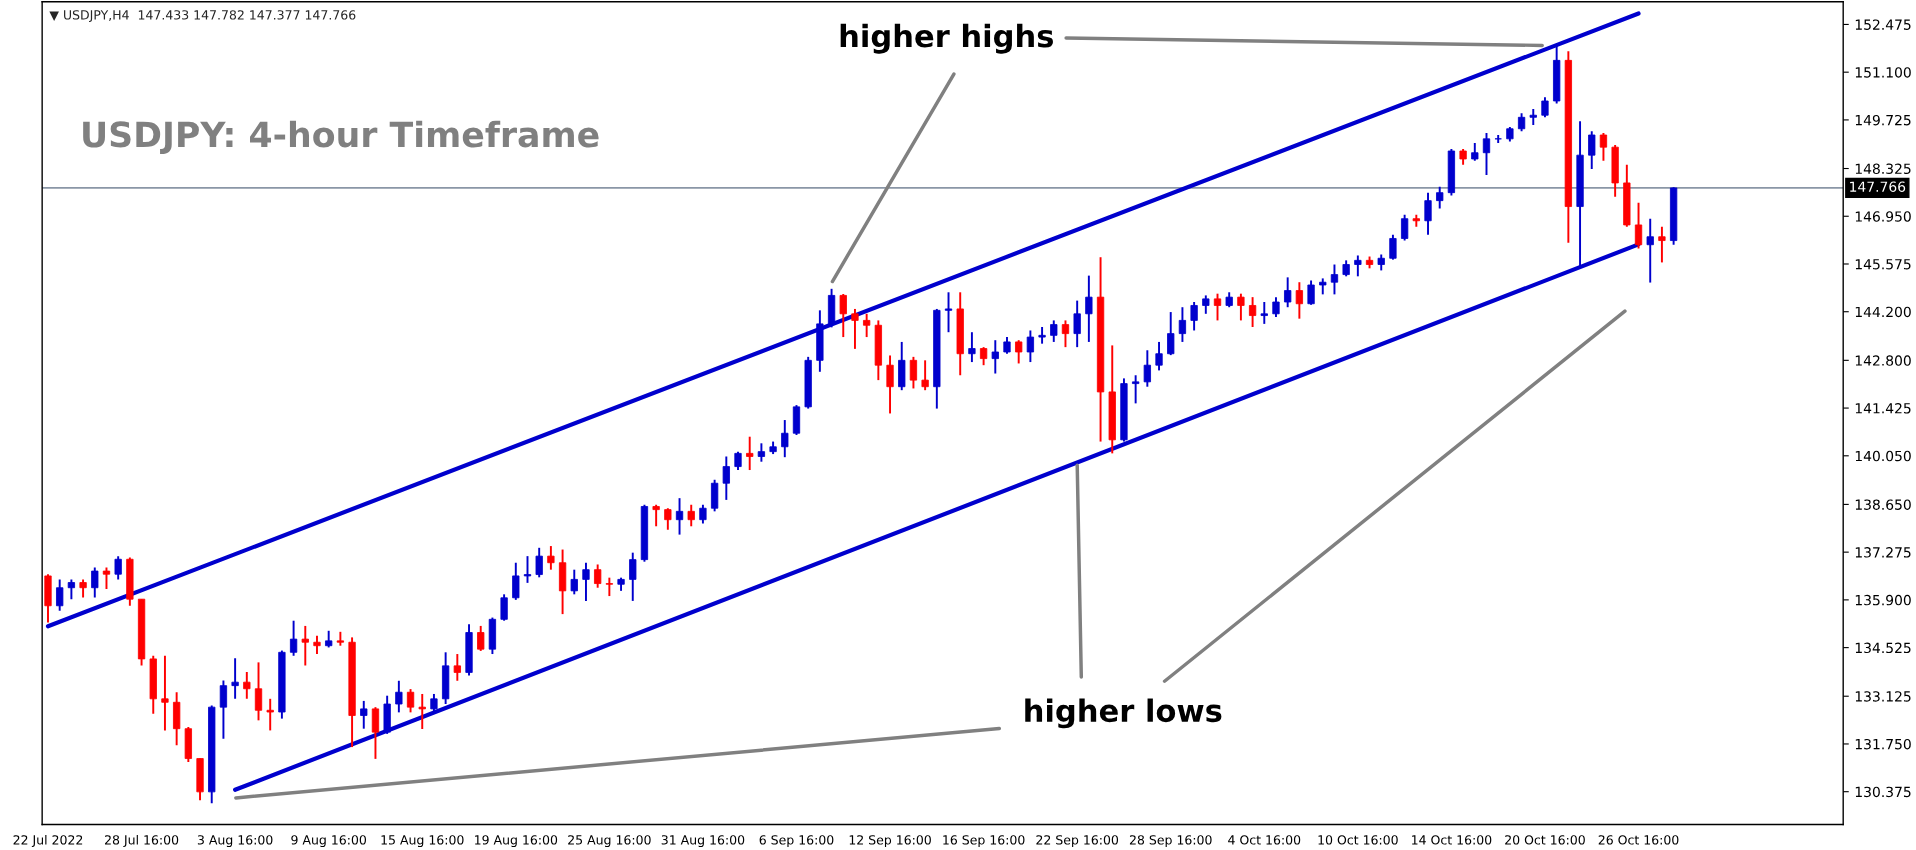 The image size is (1916, 850). Describe the element at coordinates (1883, 360) in the screenshot. I see `y-tick-label: 142.800` at that location.